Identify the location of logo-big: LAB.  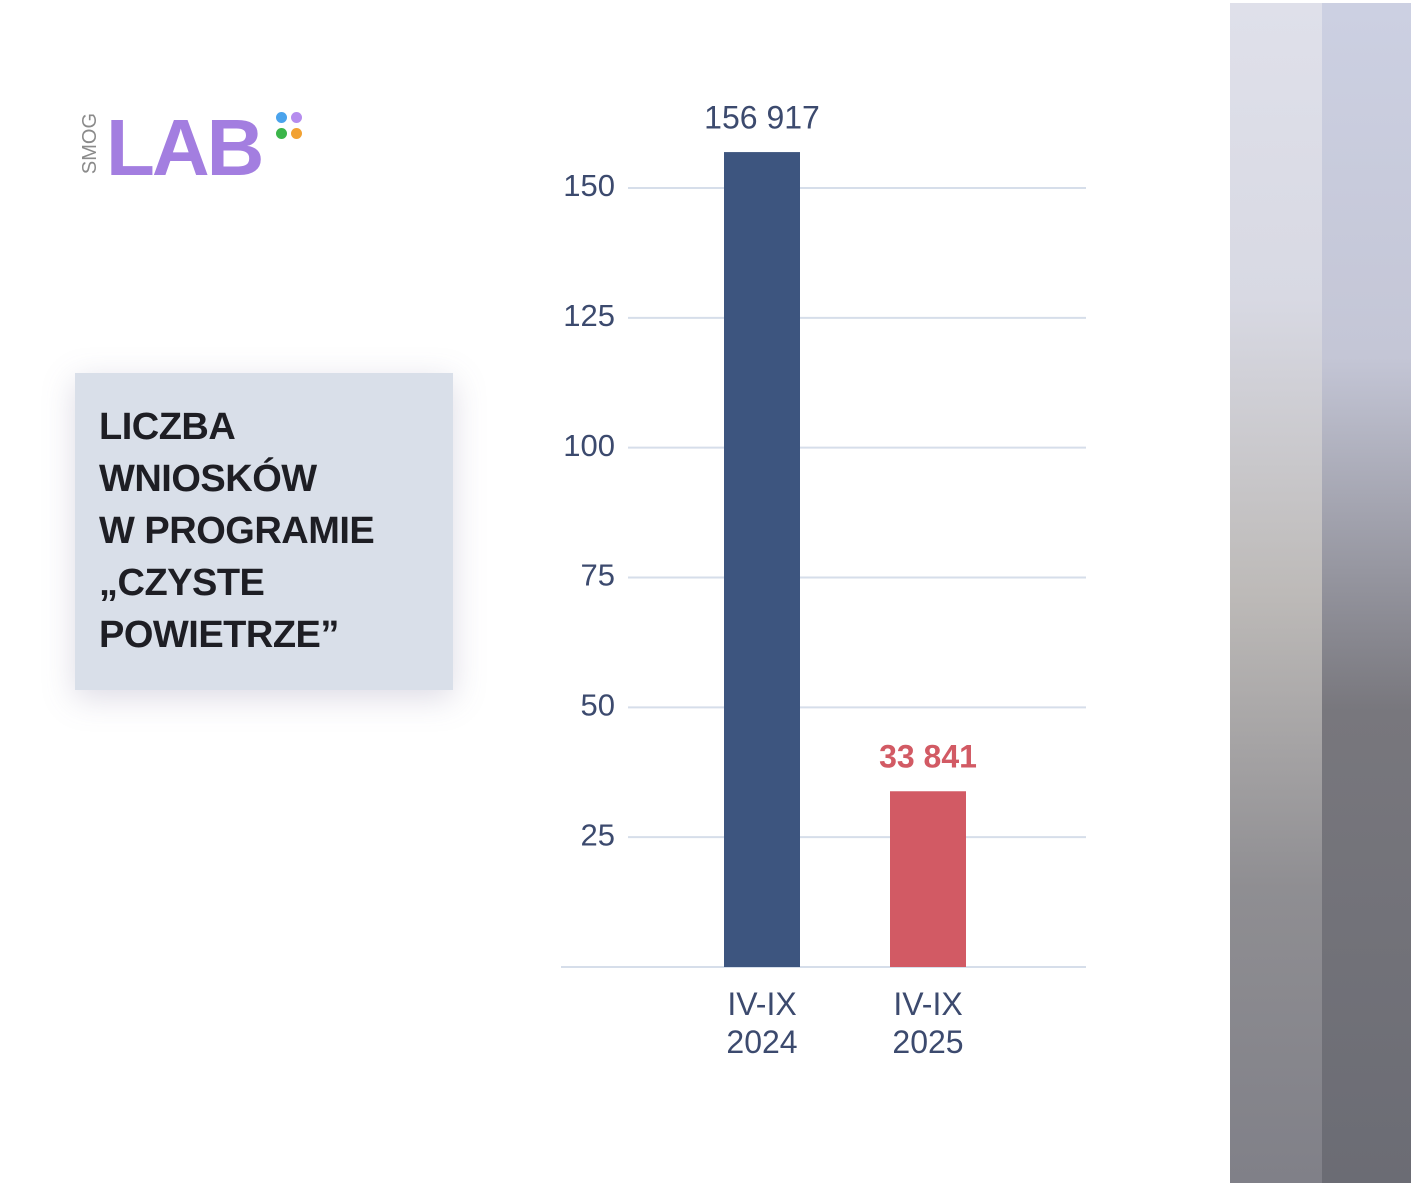
(185, 147).